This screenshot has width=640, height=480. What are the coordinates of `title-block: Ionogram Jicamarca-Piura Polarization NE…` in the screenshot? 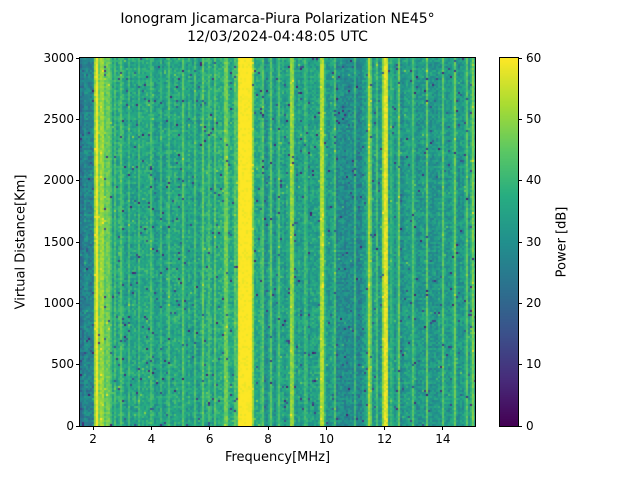 It's located at (277, 28).